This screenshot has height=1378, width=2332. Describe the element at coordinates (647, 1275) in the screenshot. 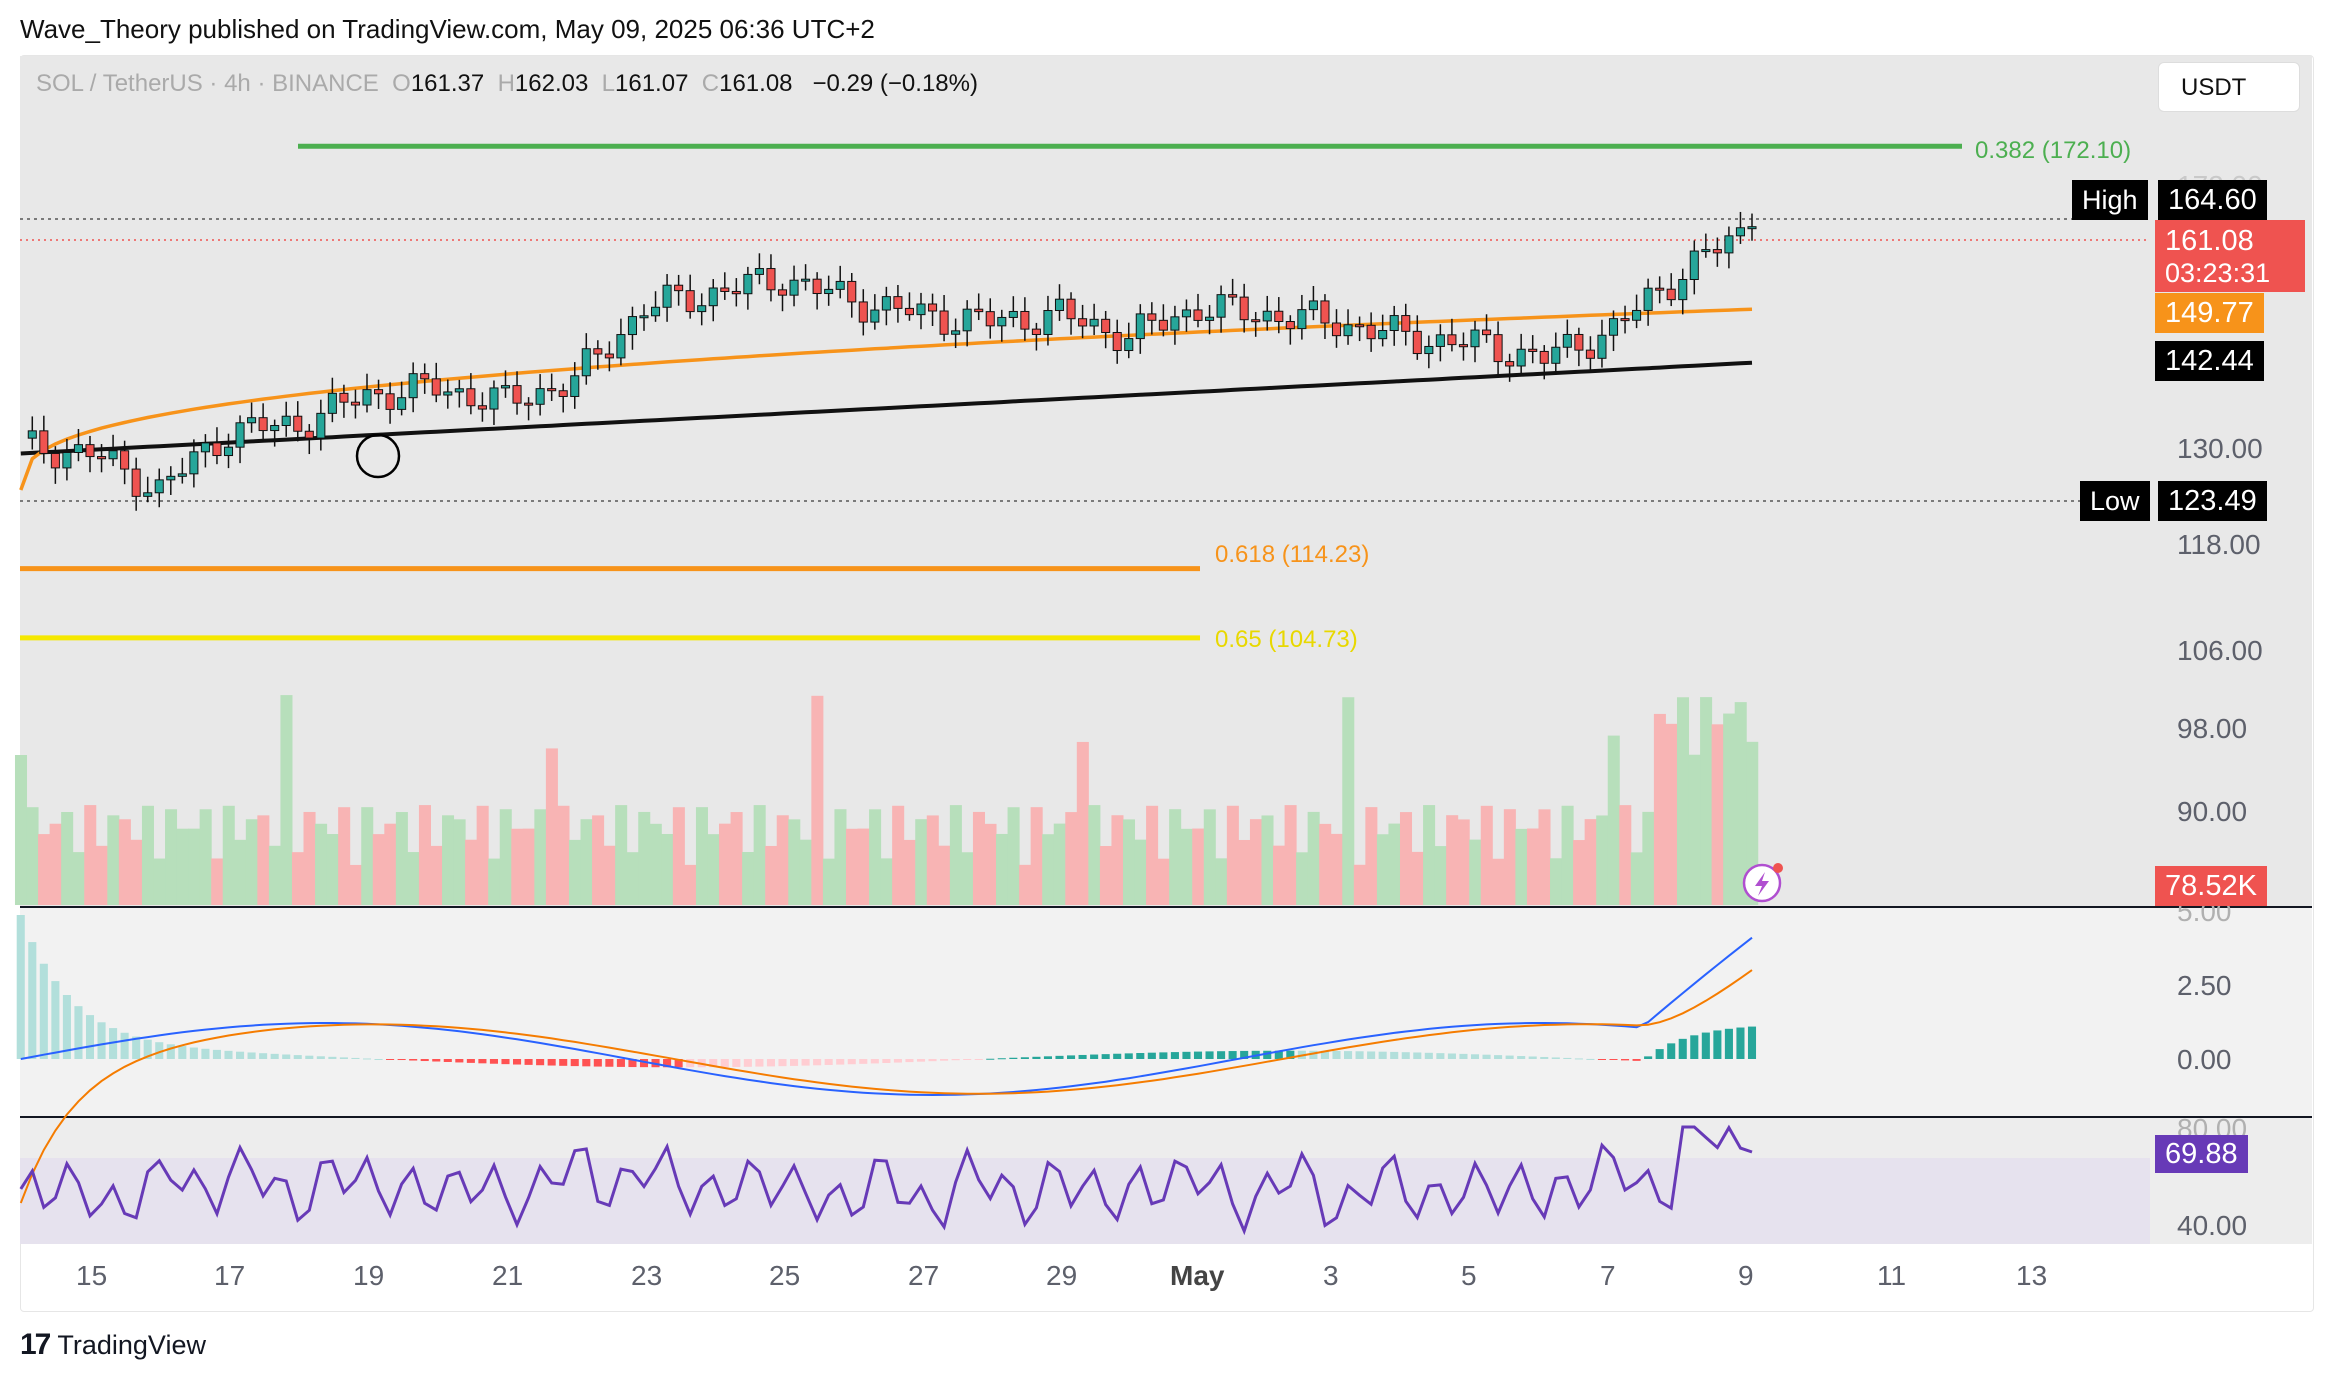

I see `time-tick: 23` at that location.